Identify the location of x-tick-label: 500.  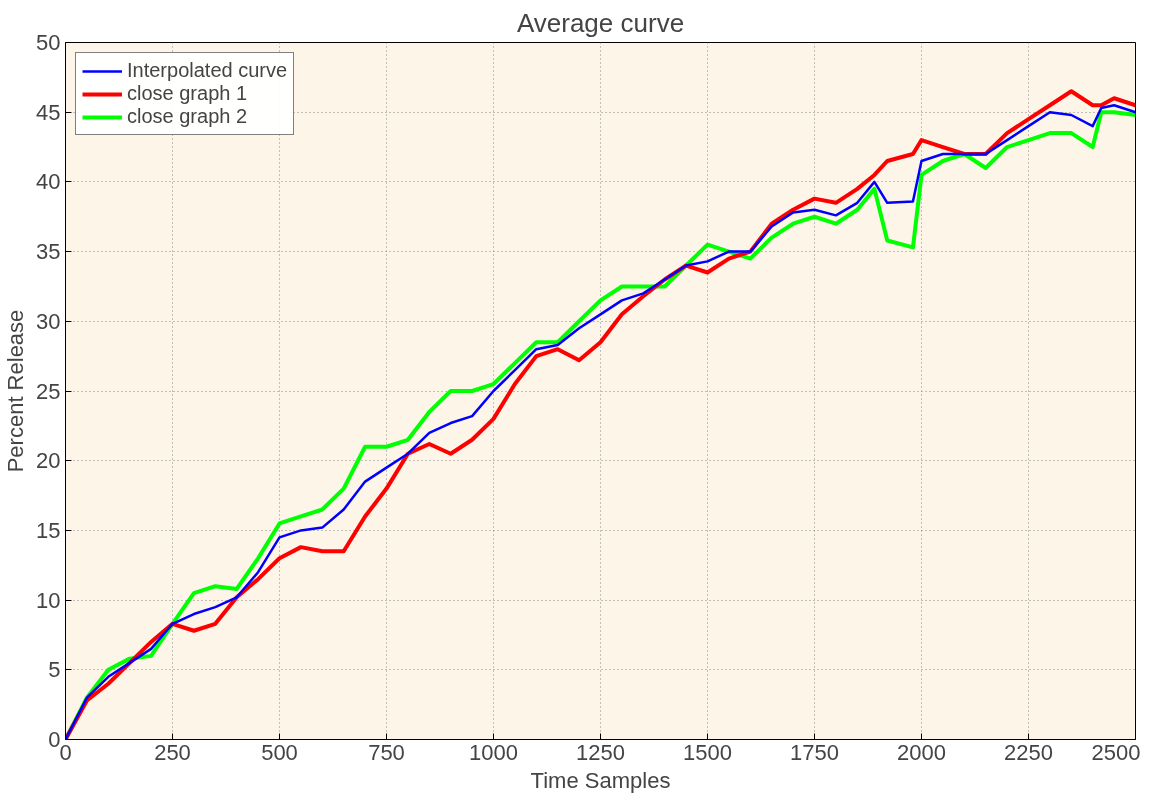
(279, 752).